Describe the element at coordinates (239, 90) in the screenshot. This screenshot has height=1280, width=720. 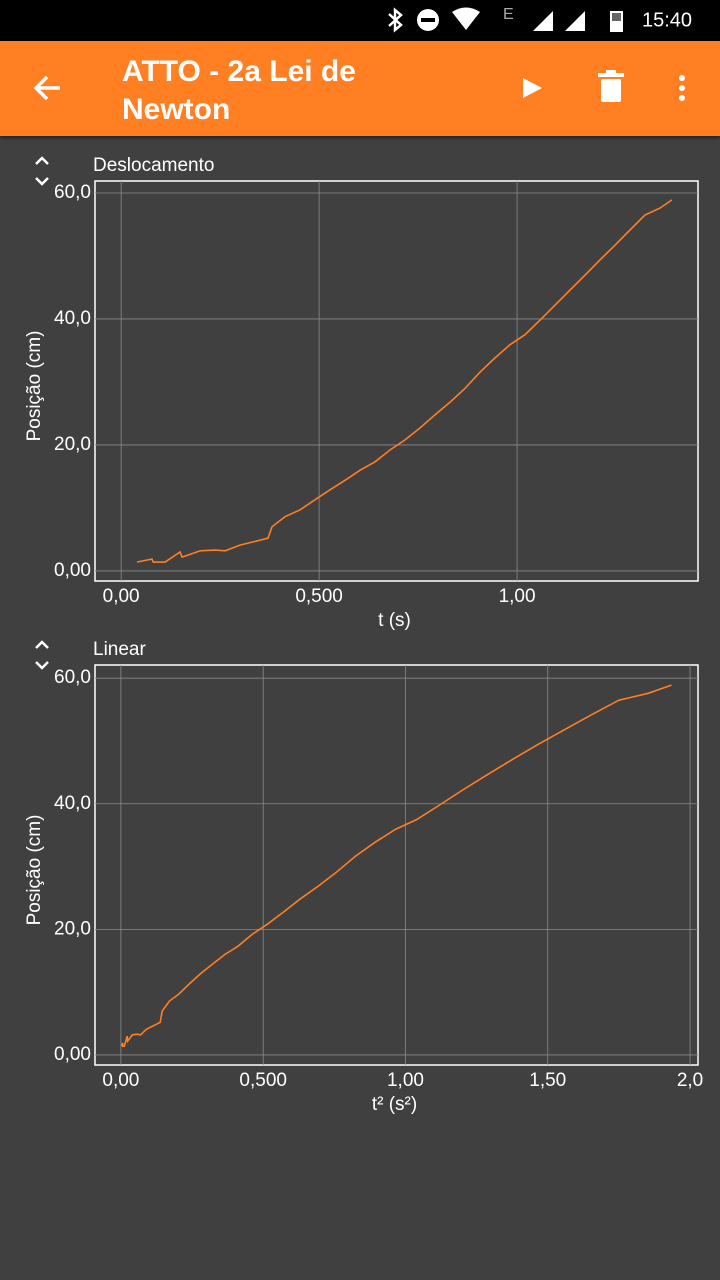
I see `app-title: ATTO - 2a Lei de Newton` at that location.